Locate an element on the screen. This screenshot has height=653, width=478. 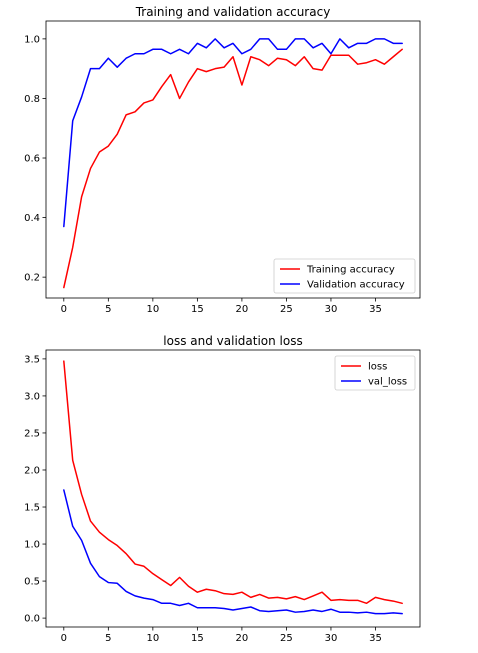
loss-y-tick-label: 3.5 is located at coordinates (32, 359).